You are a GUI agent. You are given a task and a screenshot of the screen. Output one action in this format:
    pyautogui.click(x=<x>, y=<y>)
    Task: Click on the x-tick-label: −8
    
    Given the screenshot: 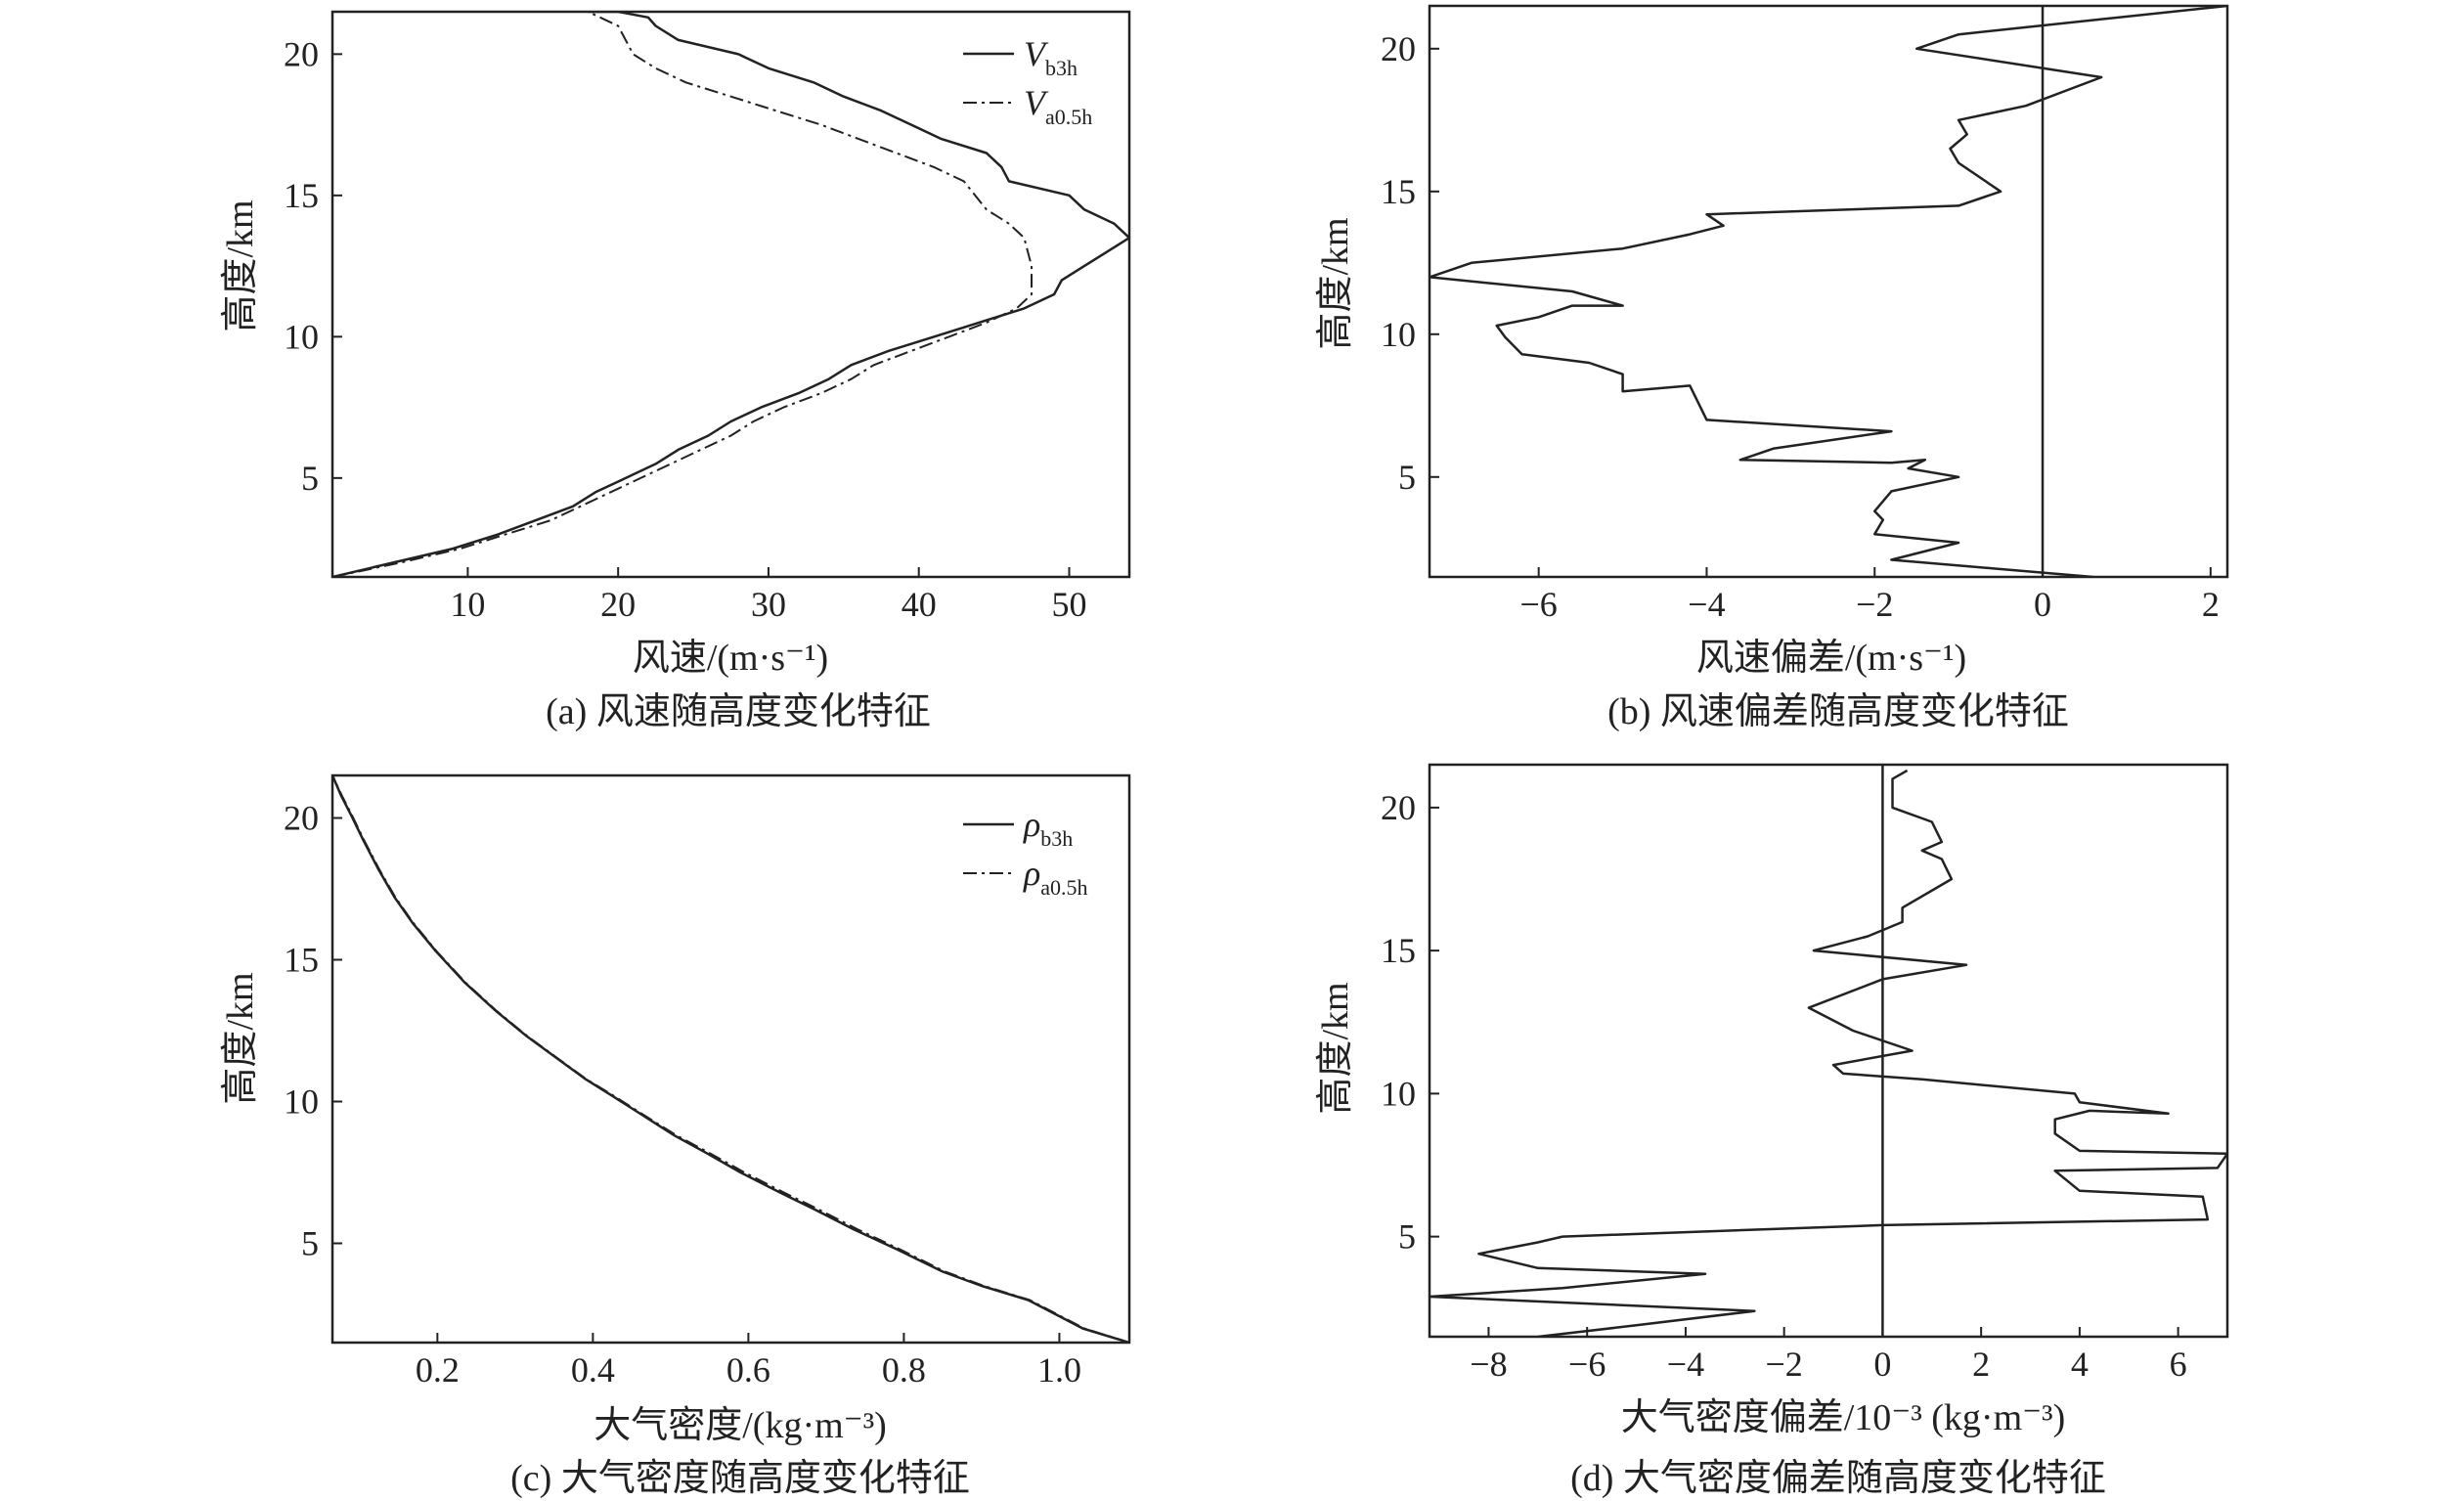 What is the action you would take?
    pyautogui.click(x=1488, y=1365)
    